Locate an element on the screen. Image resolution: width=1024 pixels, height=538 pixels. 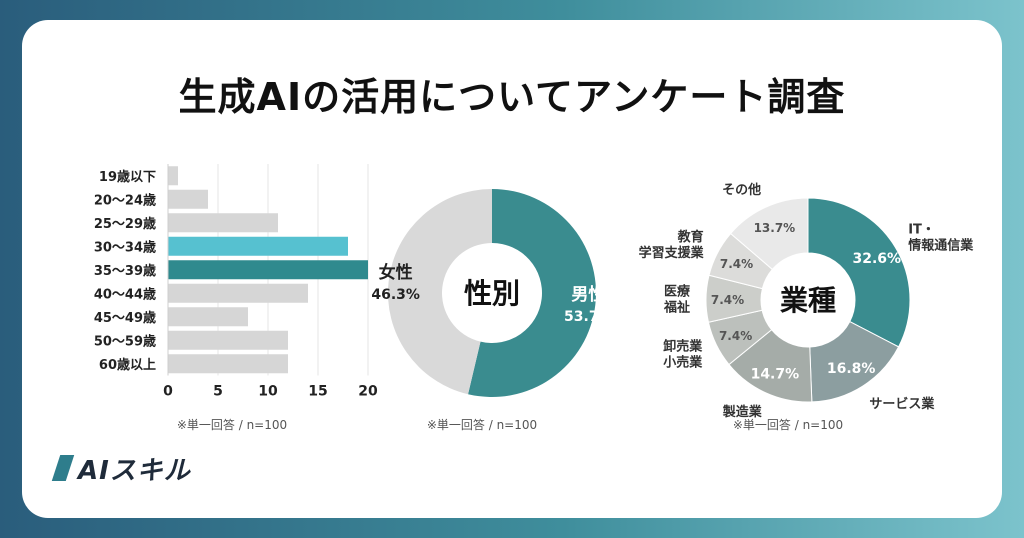
slice-label: 女性 is located at coordinates (396, 272).